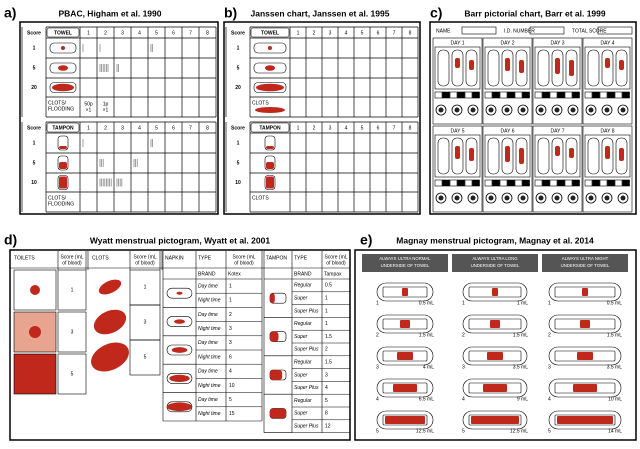 The height and width of the screenshot is (449, 640). What do you see at coordinates (558, 43) in the screenshot?
I see `day-label: DAY 3` at bounding box center [558, 43].